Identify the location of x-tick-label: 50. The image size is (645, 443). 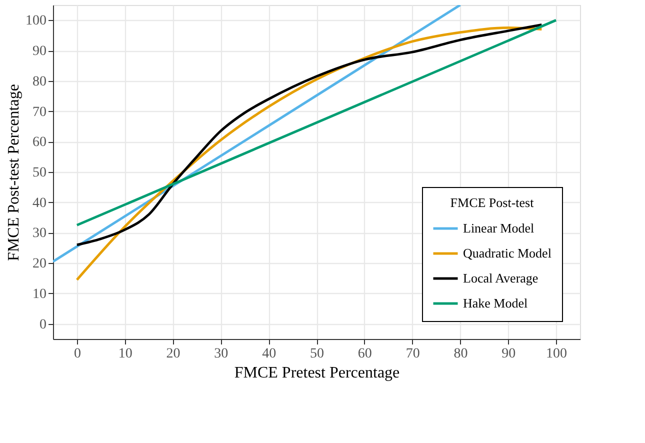
(317, 354).